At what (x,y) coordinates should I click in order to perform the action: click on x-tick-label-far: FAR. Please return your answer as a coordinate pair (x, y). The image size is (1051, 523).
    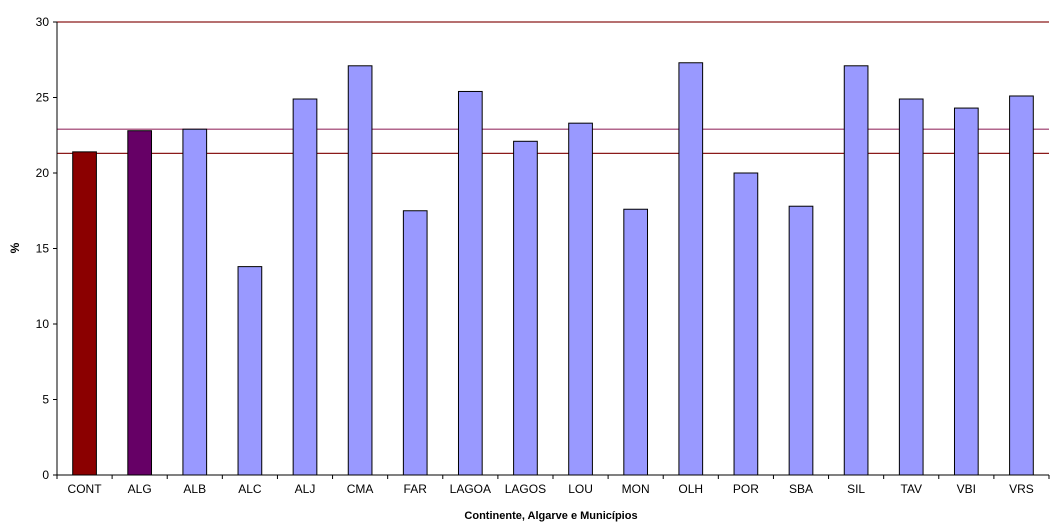
    Looking at the image, I should click on (416, 489).